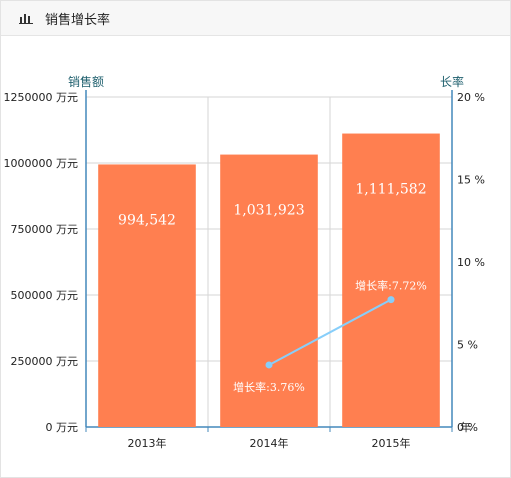 The height and width of the screenshot is (478, 511). Describe the element at coordinates (147, 443) in the screenshot. I see `x-tick-label: 2013年` at that location.